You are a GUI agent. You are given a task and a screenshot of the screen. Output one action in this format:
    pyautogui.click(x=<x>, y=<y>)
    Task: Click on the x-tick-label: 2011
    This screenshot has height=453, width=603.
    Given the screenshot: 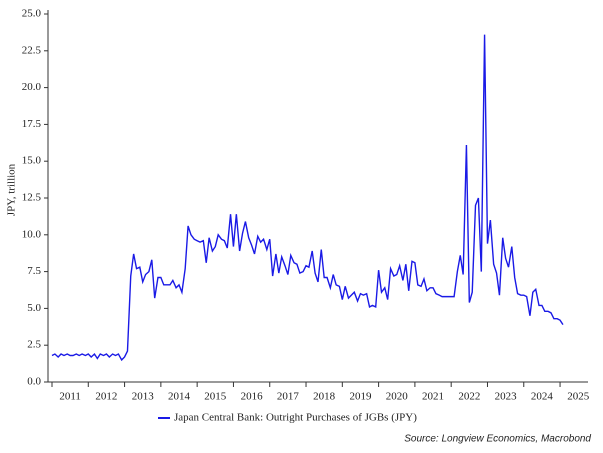 What is the action you would take?
    pyautogui.click(x=70, y=397)
    